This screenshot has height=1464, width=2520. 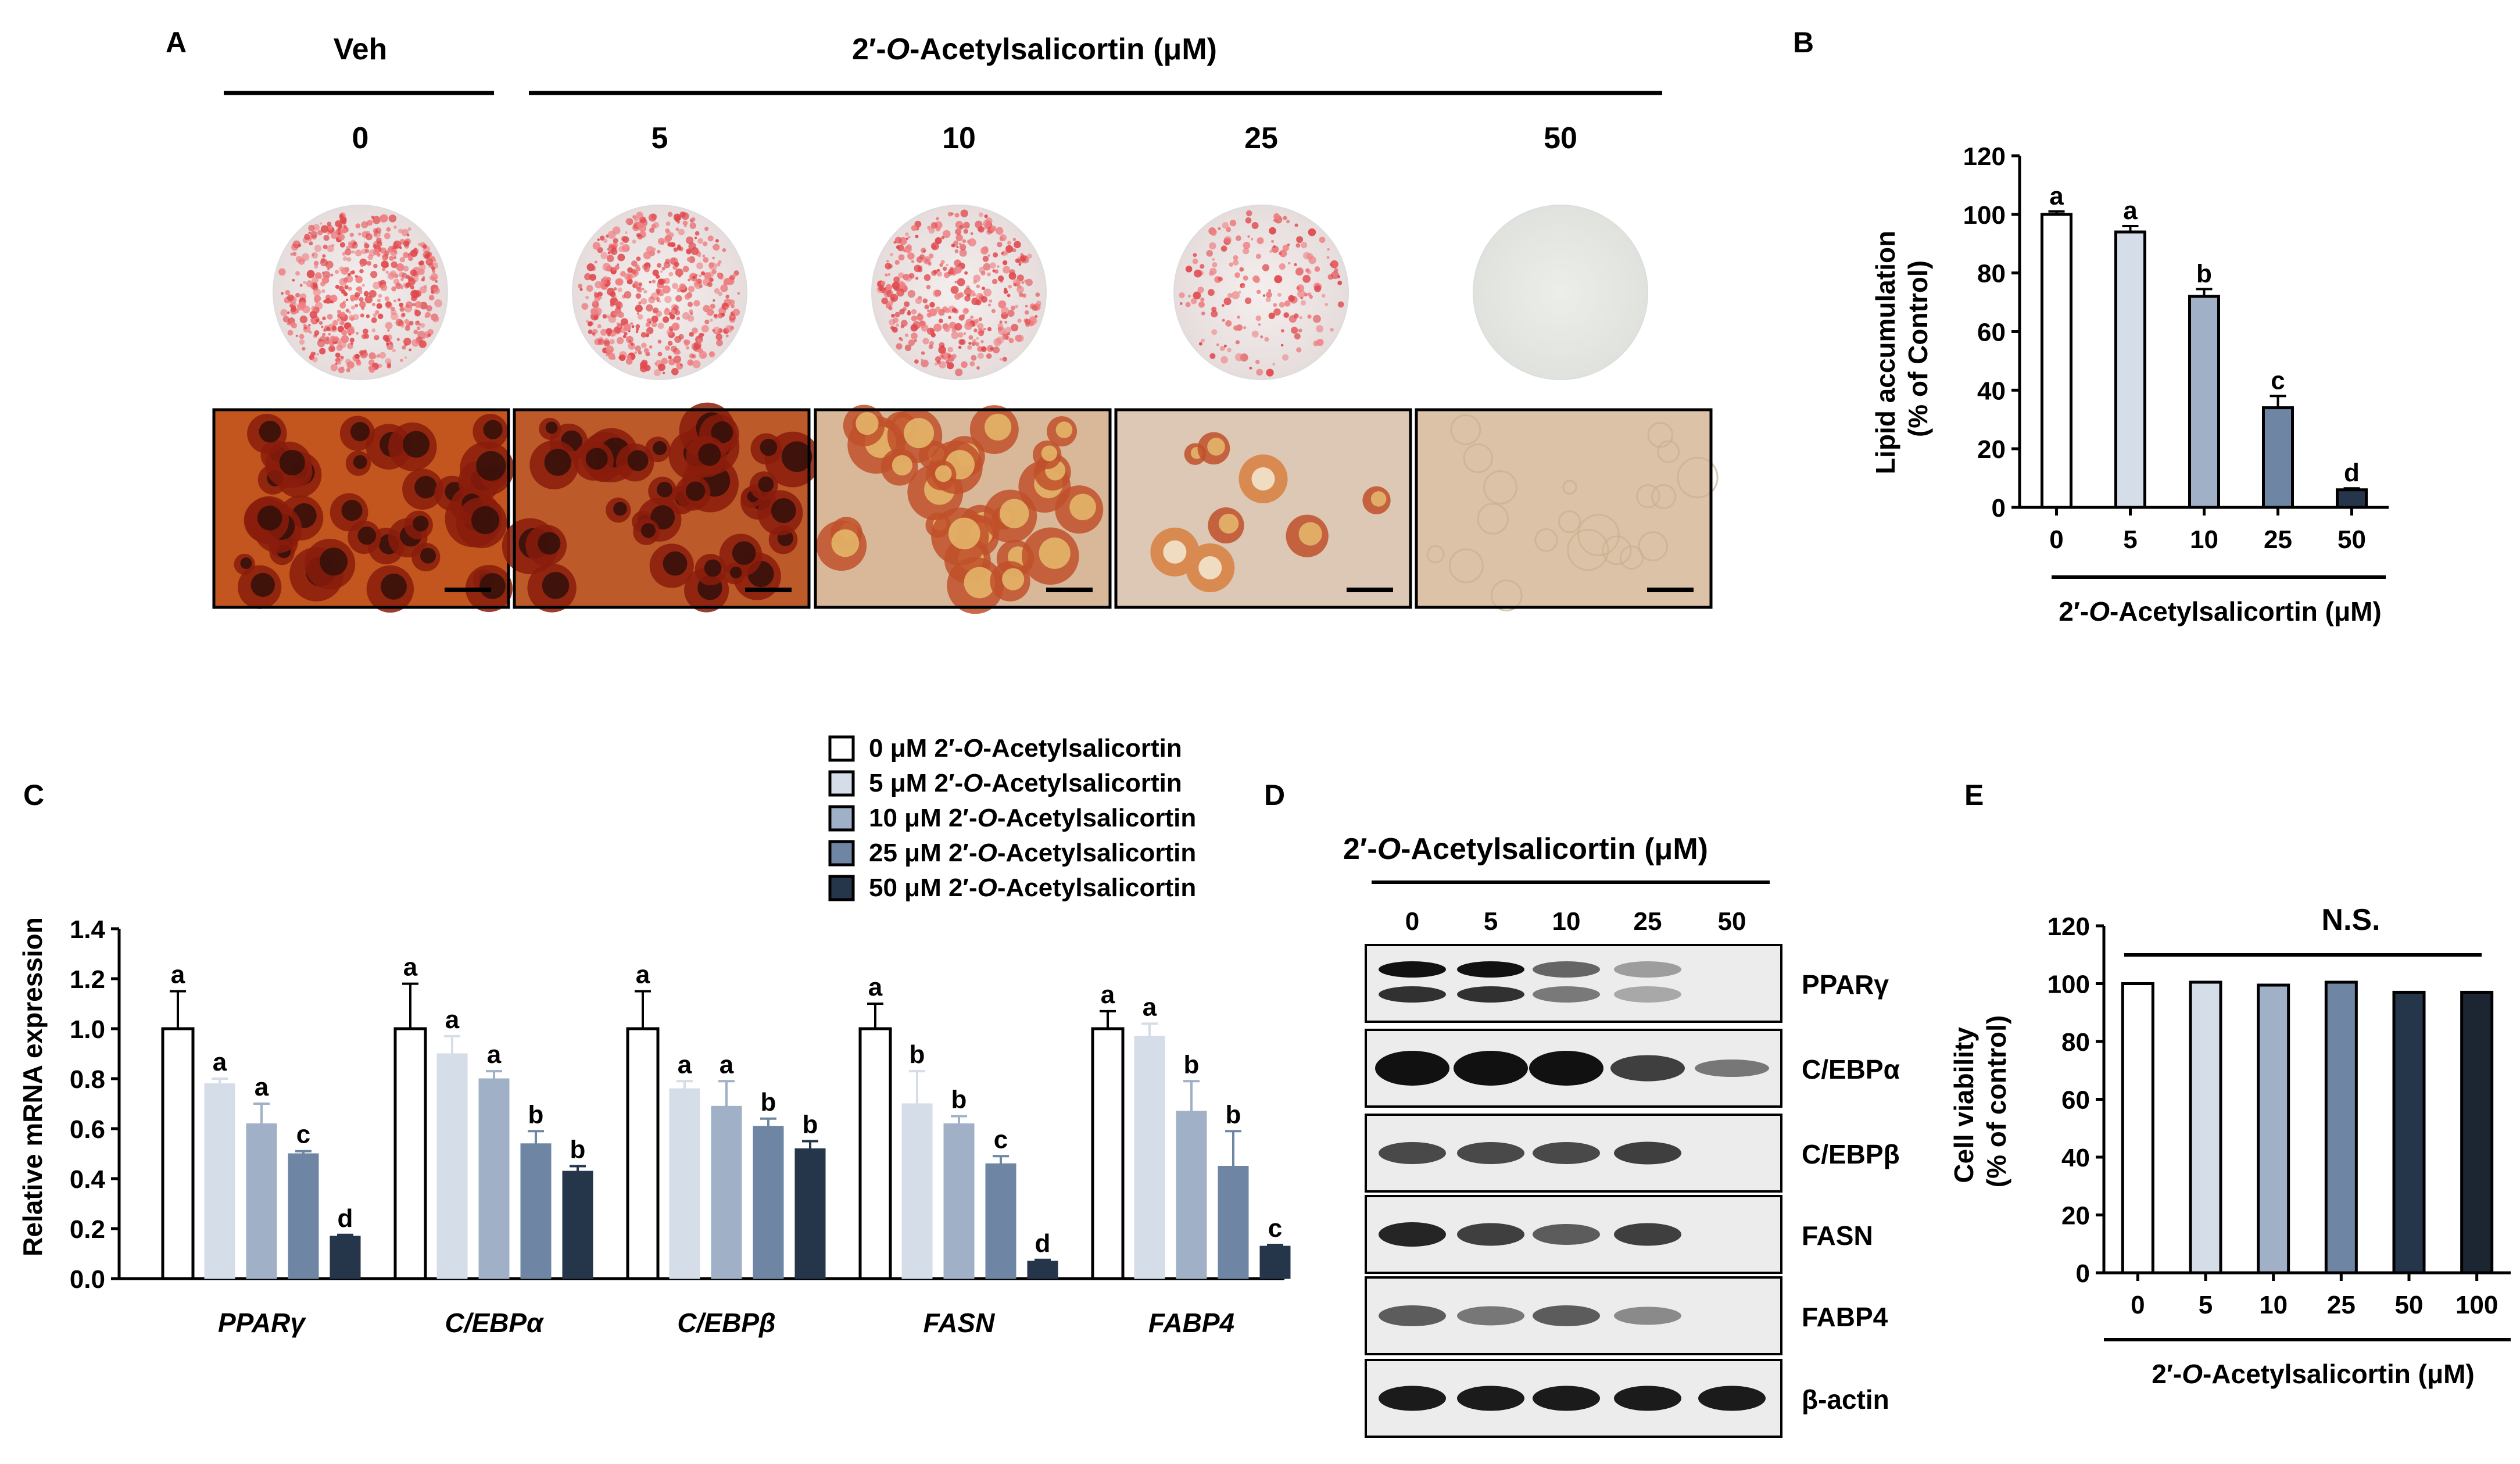 What do you see at coordinates (2206, 1305) in the screenshot?
I see `chart-e-x-tick-label: 5` at bounding box center [2206, 1305].